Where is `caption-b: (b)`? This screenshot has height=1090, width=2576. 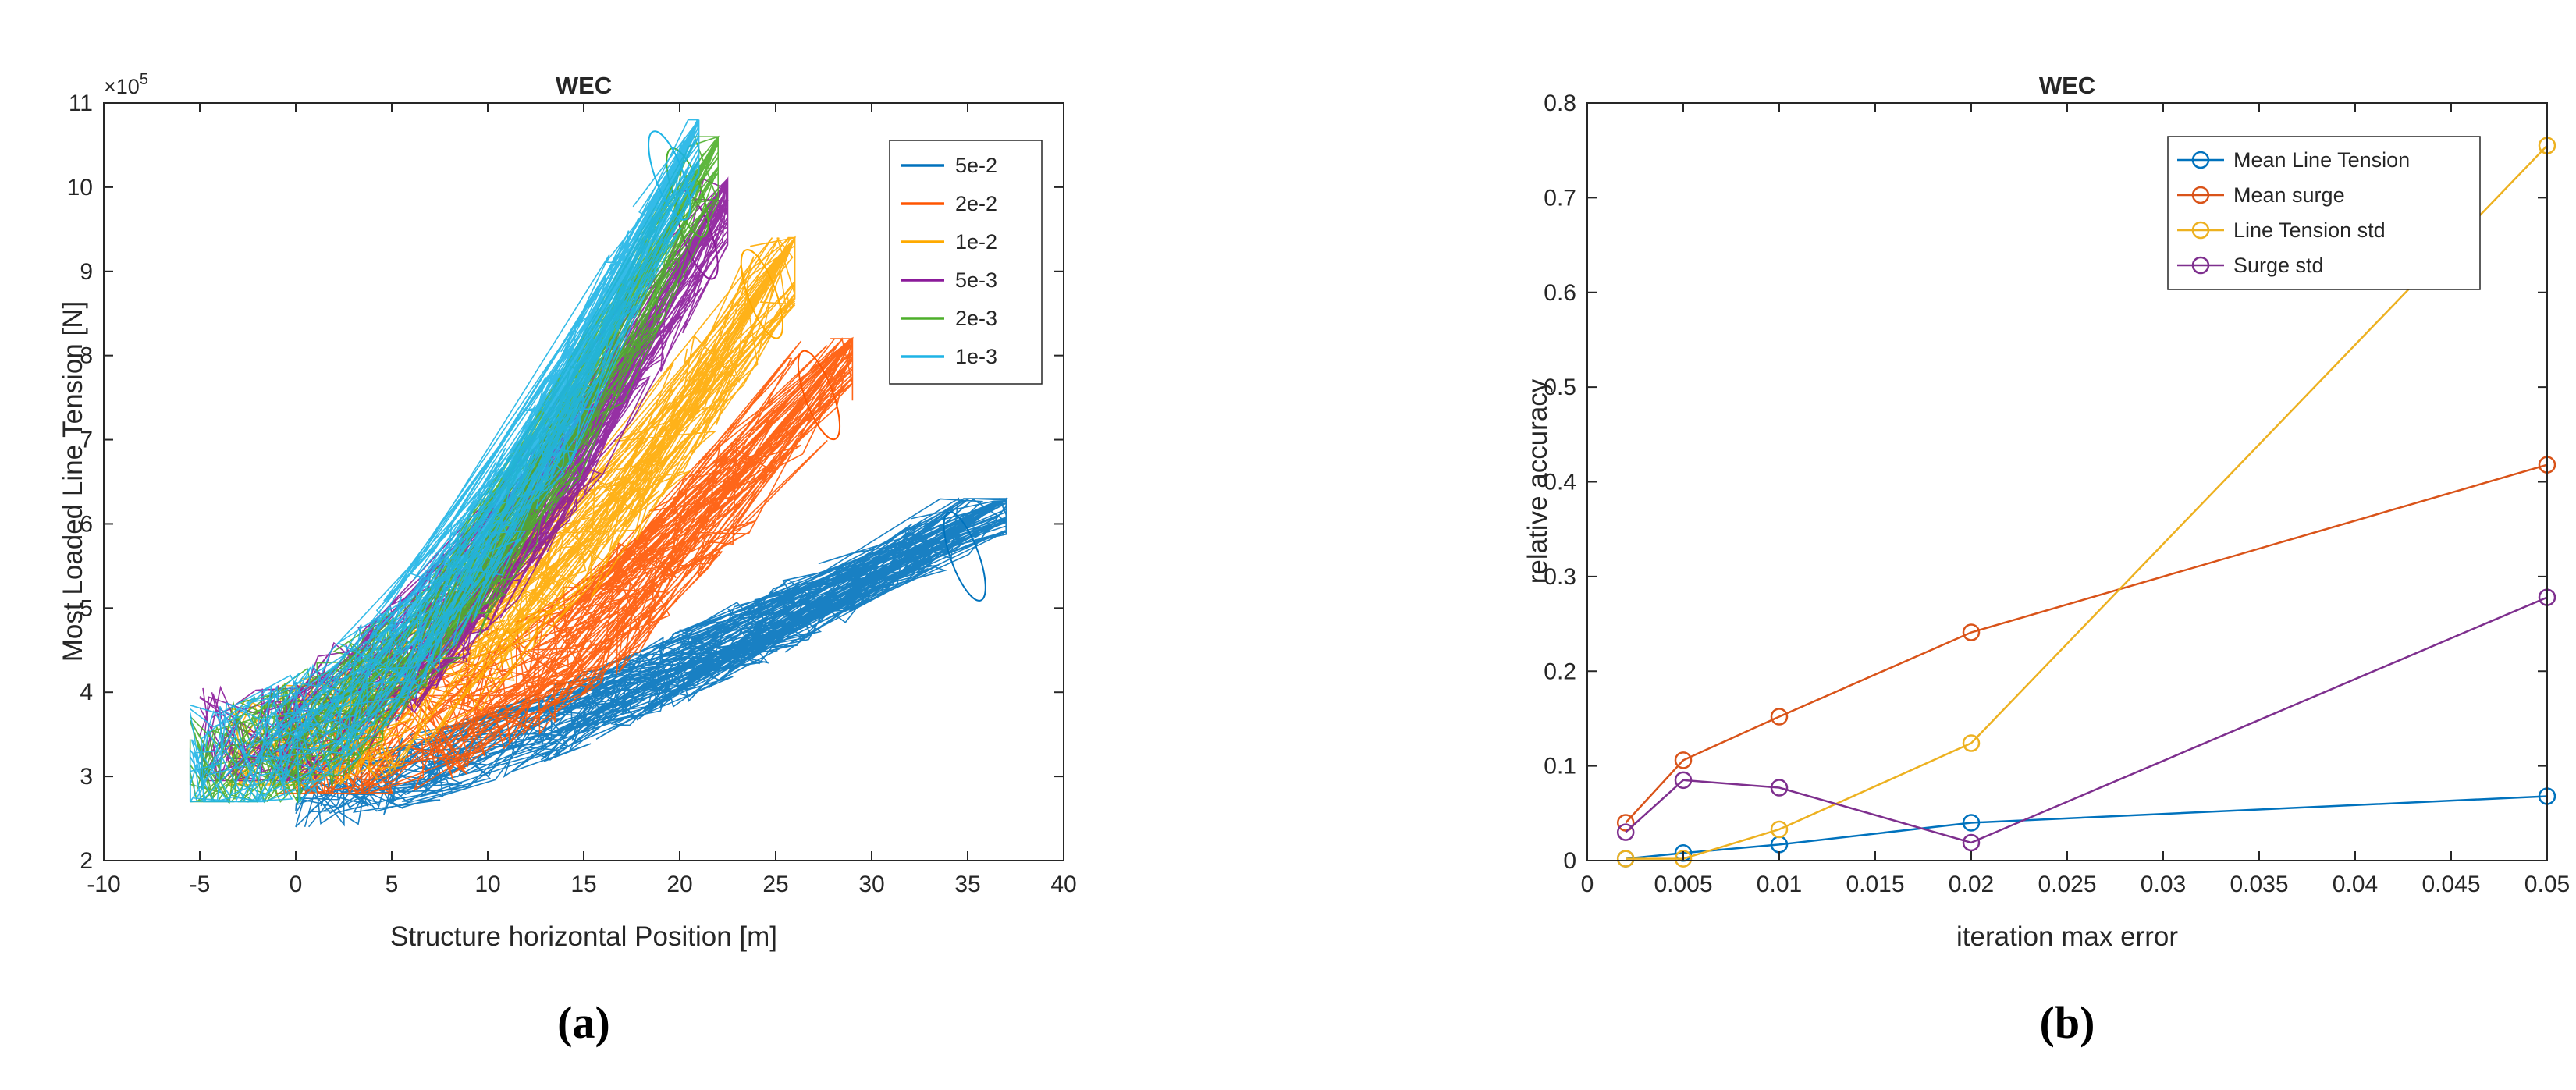 caption-b: (b) is located at coordinates (2067, 1022).